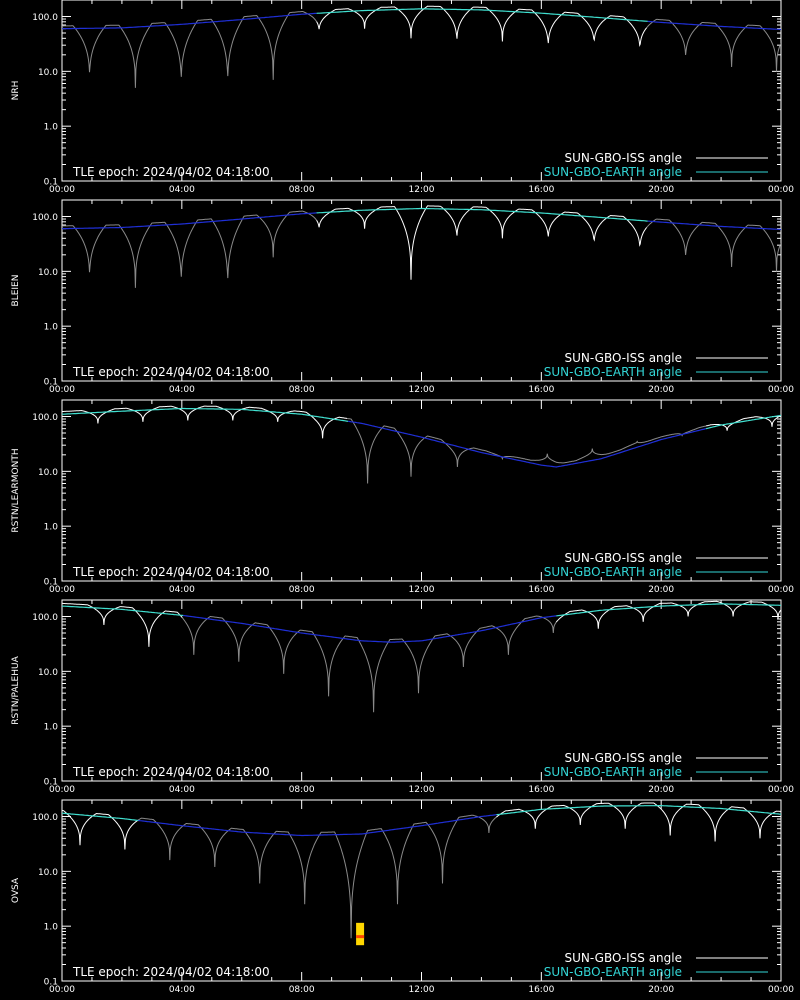 The width and height of the screenshot is (800, 1000). I want to click on y-axis-label: RSTN/LEARMONTH, so click(16, 490).